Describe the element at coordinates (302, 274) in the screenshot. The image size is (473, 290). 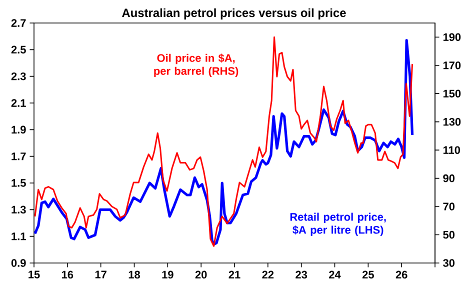
I see `x-tick-label: 23` at that location.